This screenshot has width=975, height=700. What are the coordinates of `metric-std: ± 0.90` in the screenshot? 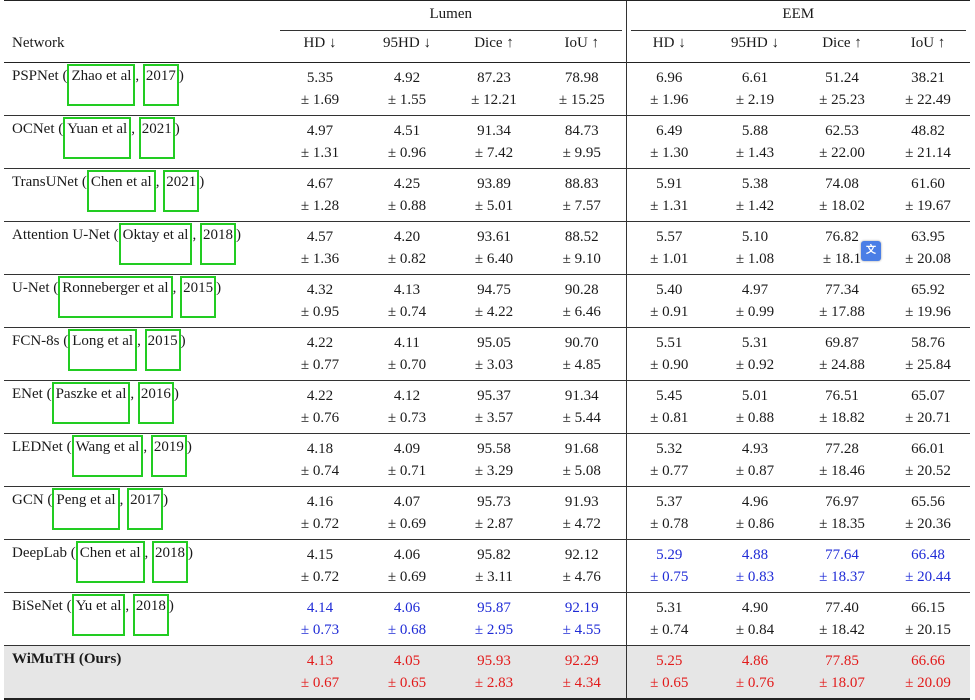 It's located at (669, 365).